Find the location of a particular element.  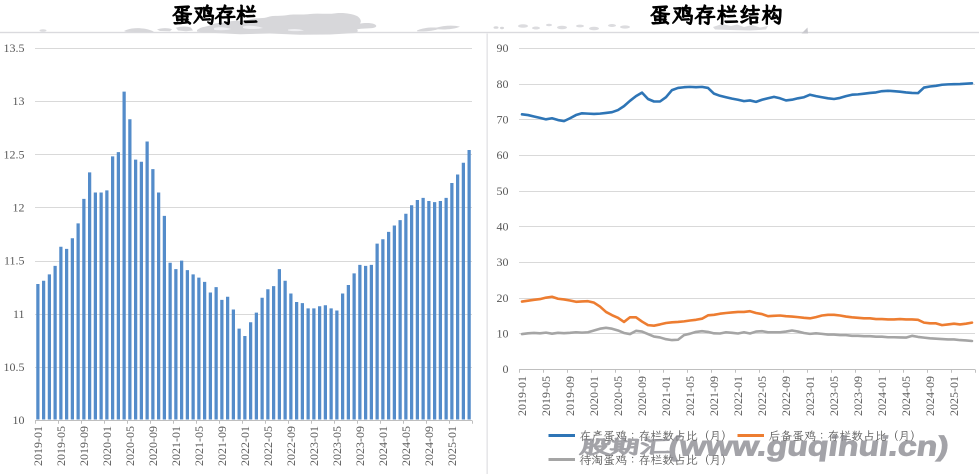

svg-text: 20 is located at coordinates (503, 298).